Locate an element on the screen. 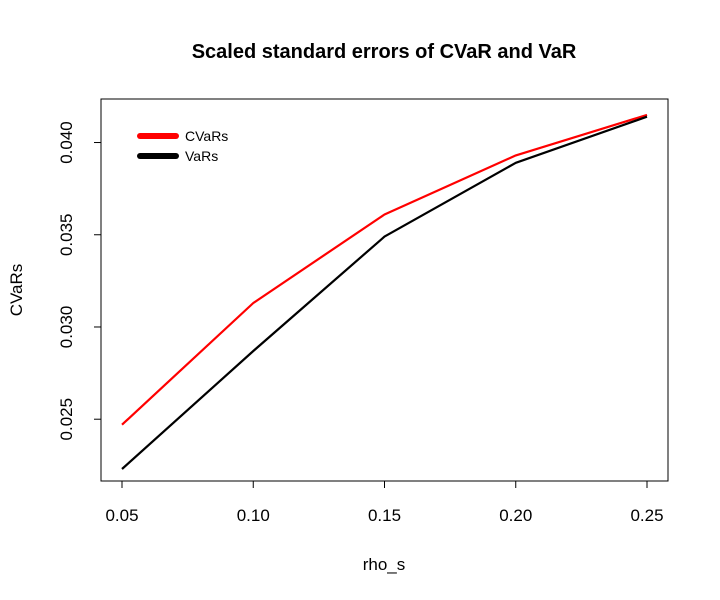 This screenshot has width=720, height=600. y-tick-label: 0.030 is located at coordinates (66, 327).